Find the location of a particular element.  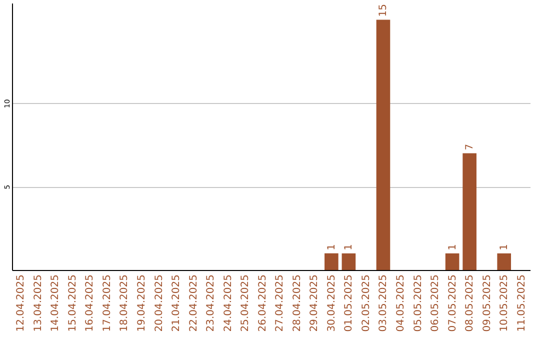

x-tick-label: 28.04.2025 is located at coordinates (297, 303).